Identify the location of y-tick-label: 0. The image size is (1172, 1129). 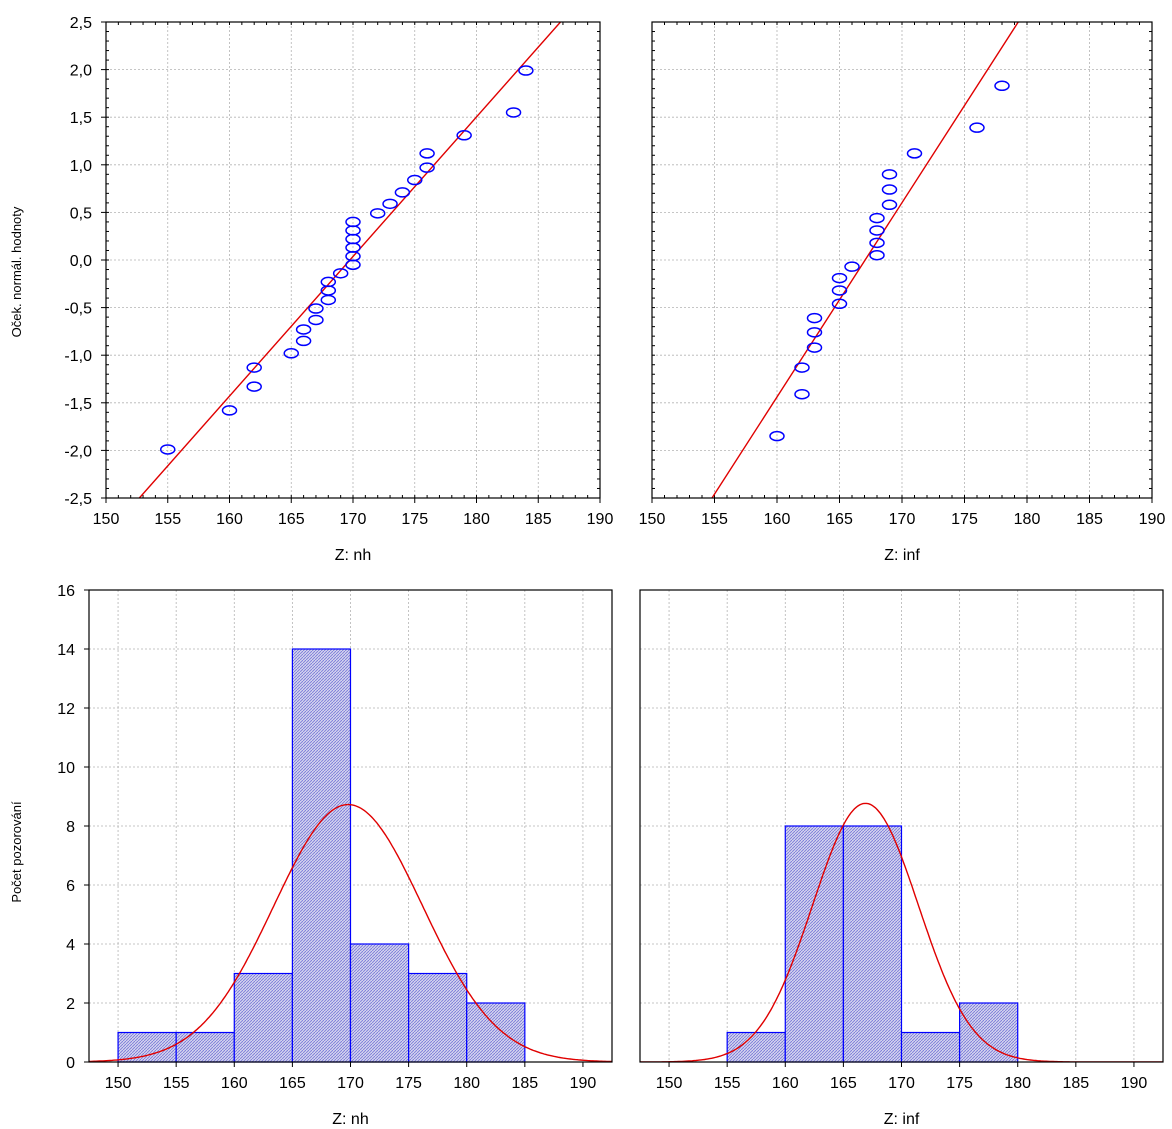
(70, 1063).